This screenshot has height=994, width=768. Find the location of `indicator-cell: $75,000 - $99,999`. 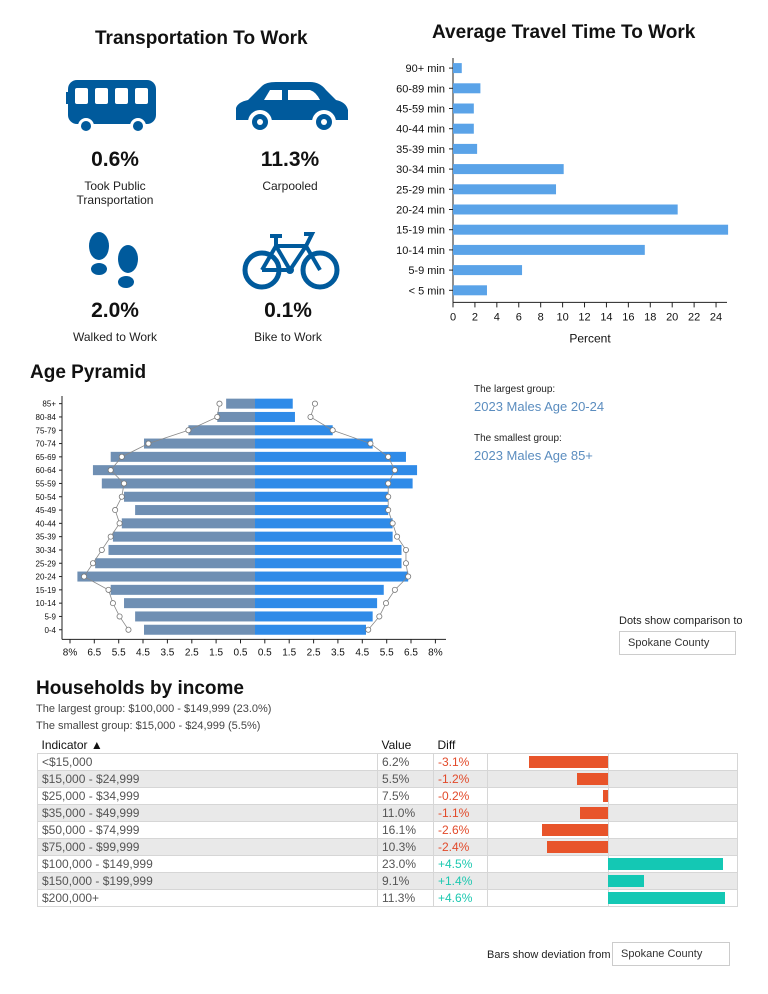

indicator-cell: $75,000 - $99,999 is located at coordinates (207, 847).